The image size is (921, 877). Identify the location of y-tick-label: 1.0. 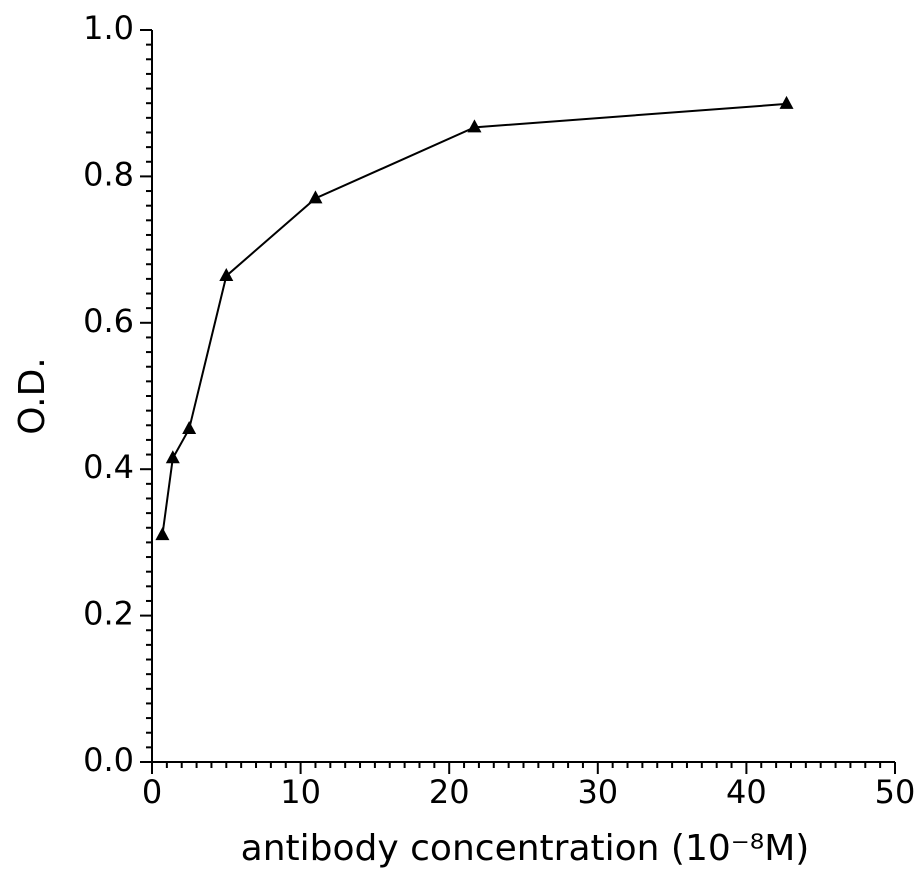
(108, 28).